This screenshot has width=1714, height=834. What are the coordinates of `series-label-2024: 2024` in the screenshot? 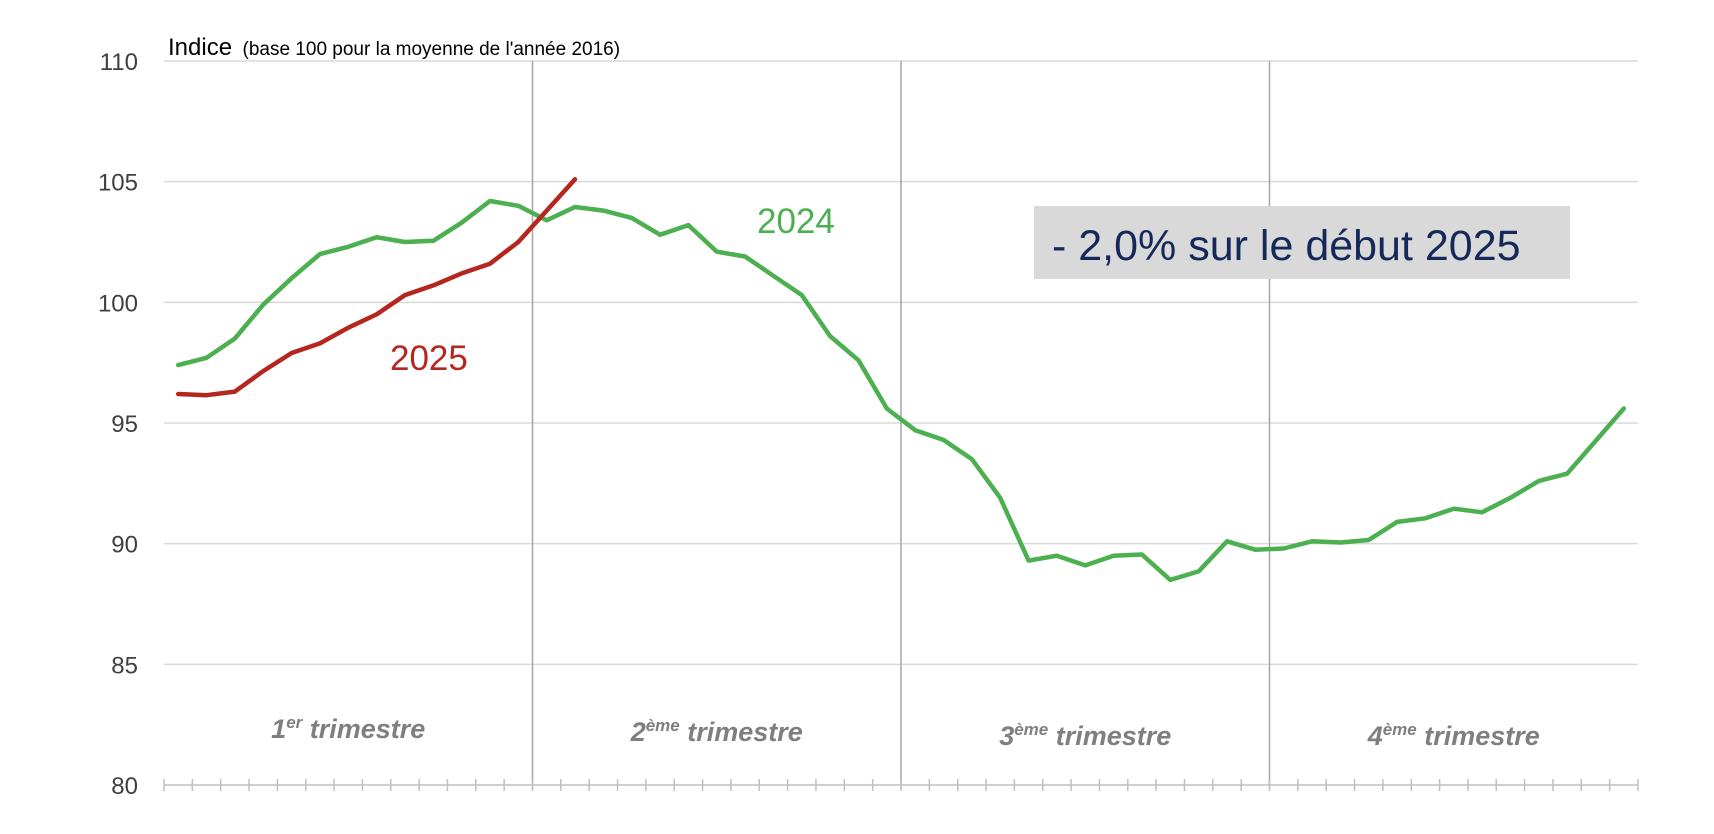 It's located at (796, 221).